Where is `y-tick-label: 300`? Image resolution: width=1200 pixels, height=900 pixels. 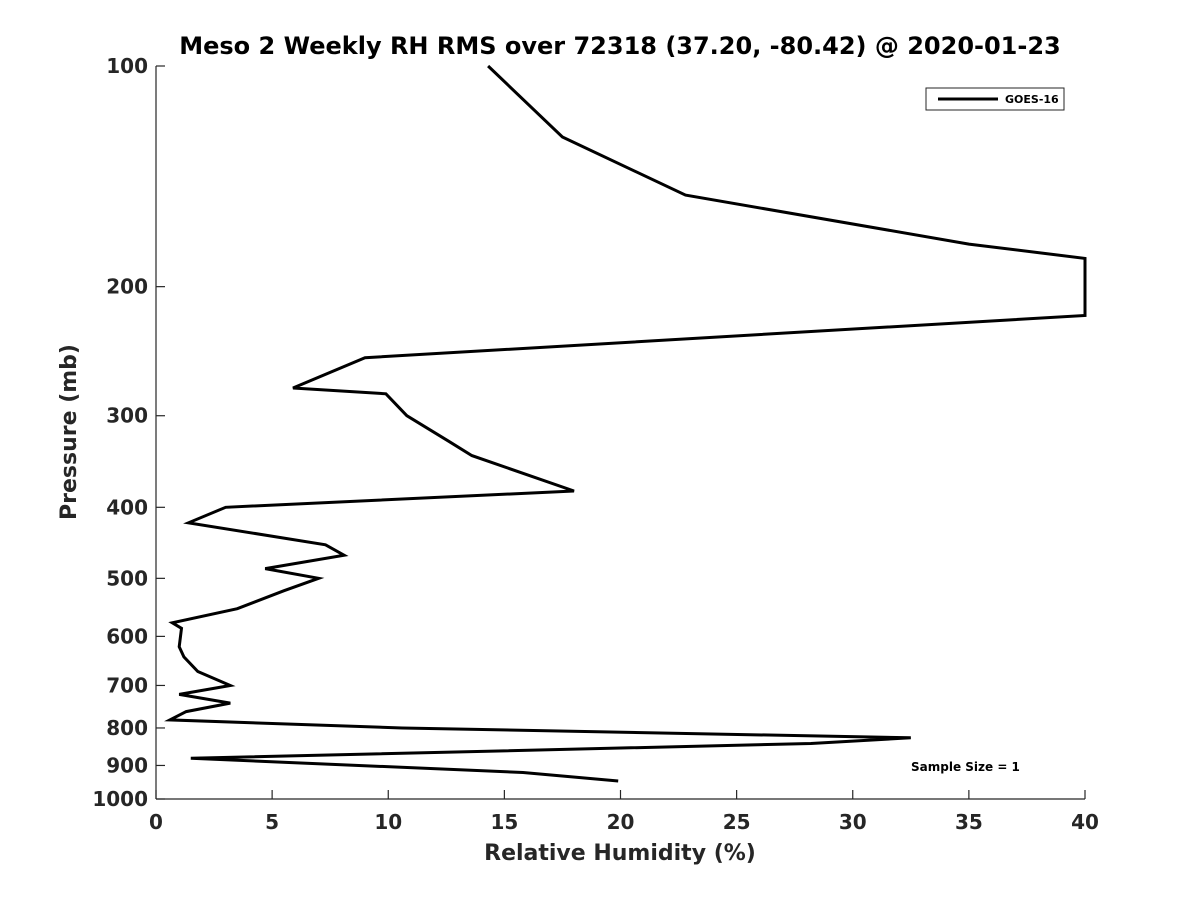
y-tick-label: 300 is located at coordinates (127, 416).